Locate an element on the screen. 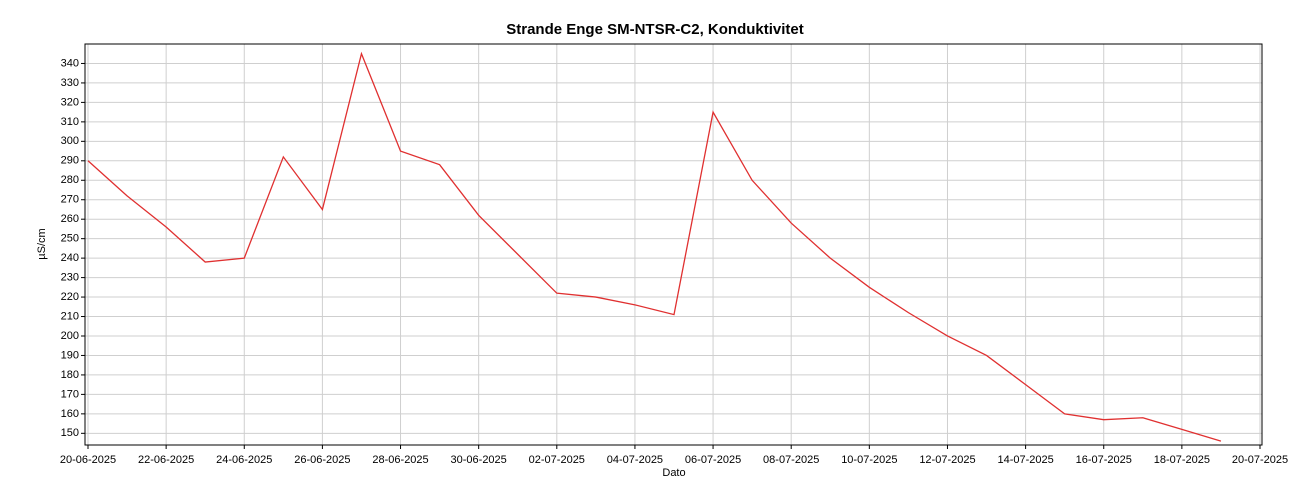 The width and height of the screenshot is (1300, 500). x-tick-label: 06-07-2025 is located at coordinates (713, 460).